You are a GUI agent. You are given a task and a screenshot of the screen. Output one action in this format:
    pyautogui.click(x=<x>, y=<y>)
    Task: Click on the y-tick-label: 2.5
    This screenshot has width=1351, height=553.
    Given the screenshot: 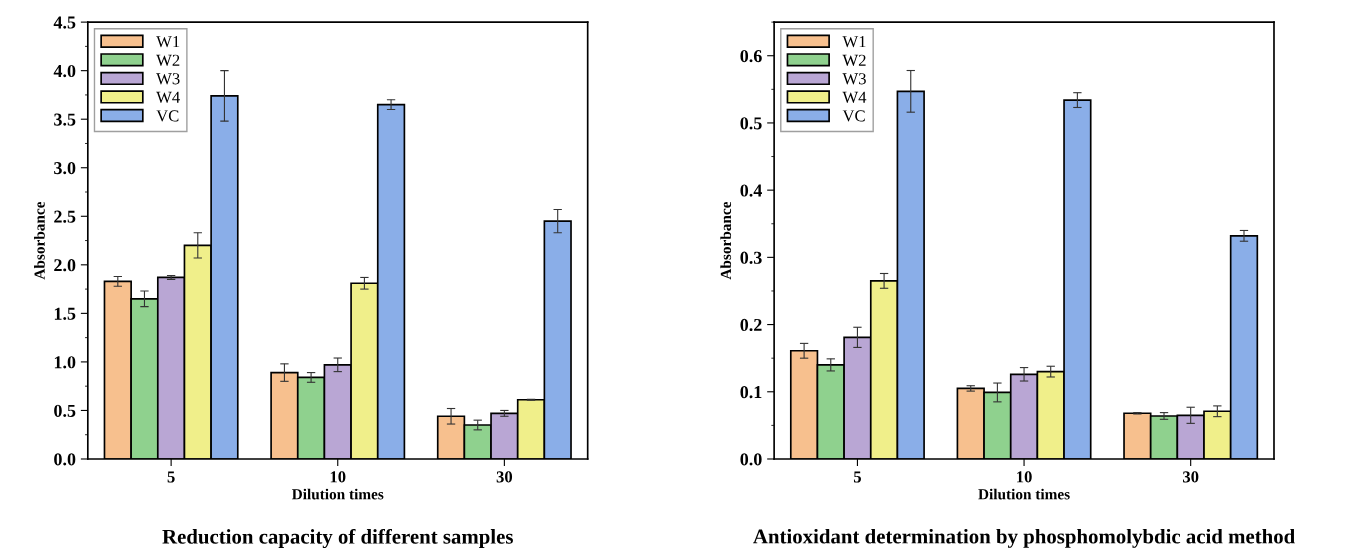 What is the action you would take?
    pyautogui.click(x=65, y=216)
    